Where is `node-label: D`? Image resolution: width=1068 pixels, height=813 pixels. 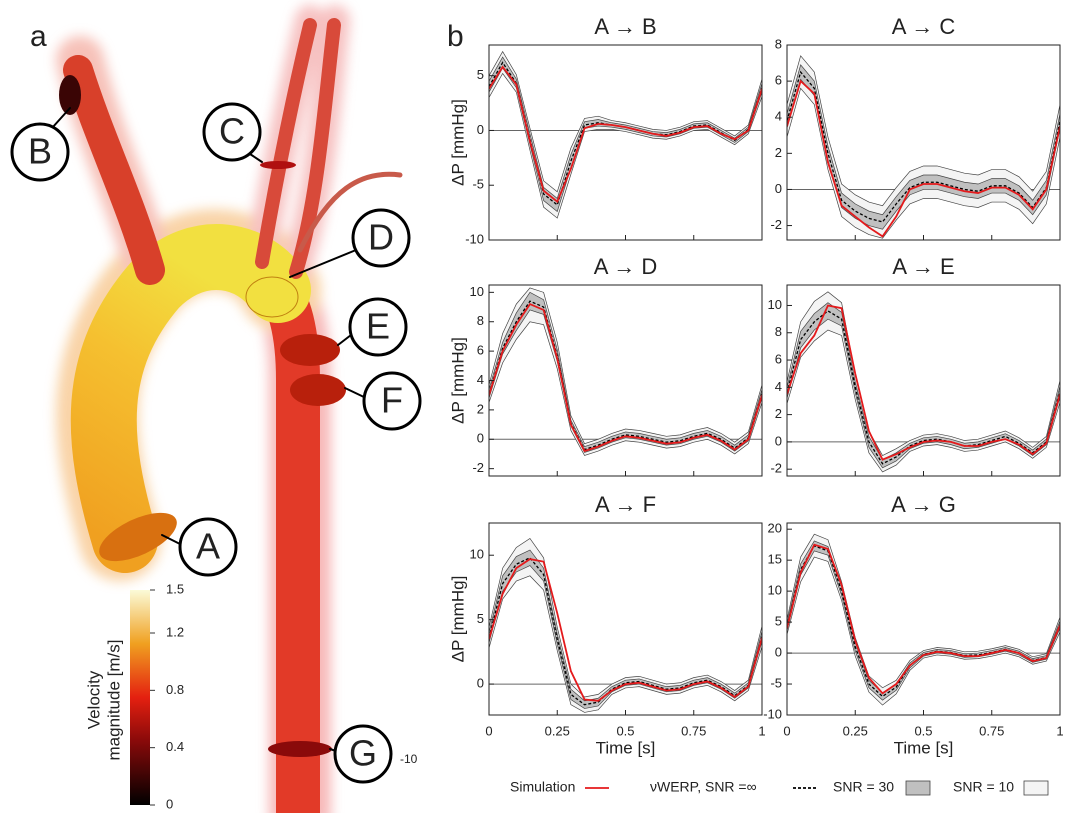
node-label: D is located at coordinates (381, 237).